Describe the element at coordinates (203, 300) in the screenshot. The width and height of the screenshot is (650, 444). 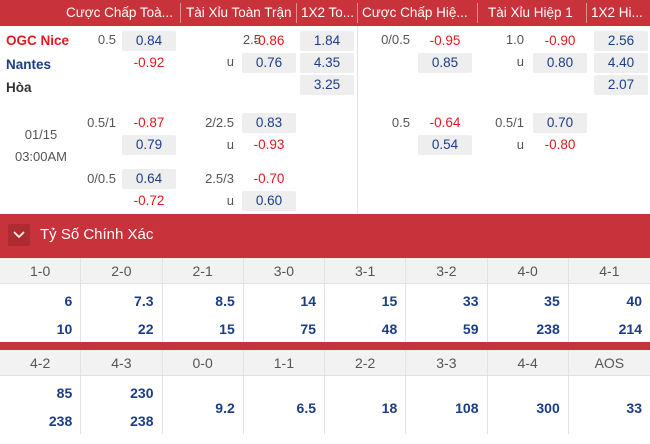
I see `score-cell: 2-1 8.5 15` at that location.